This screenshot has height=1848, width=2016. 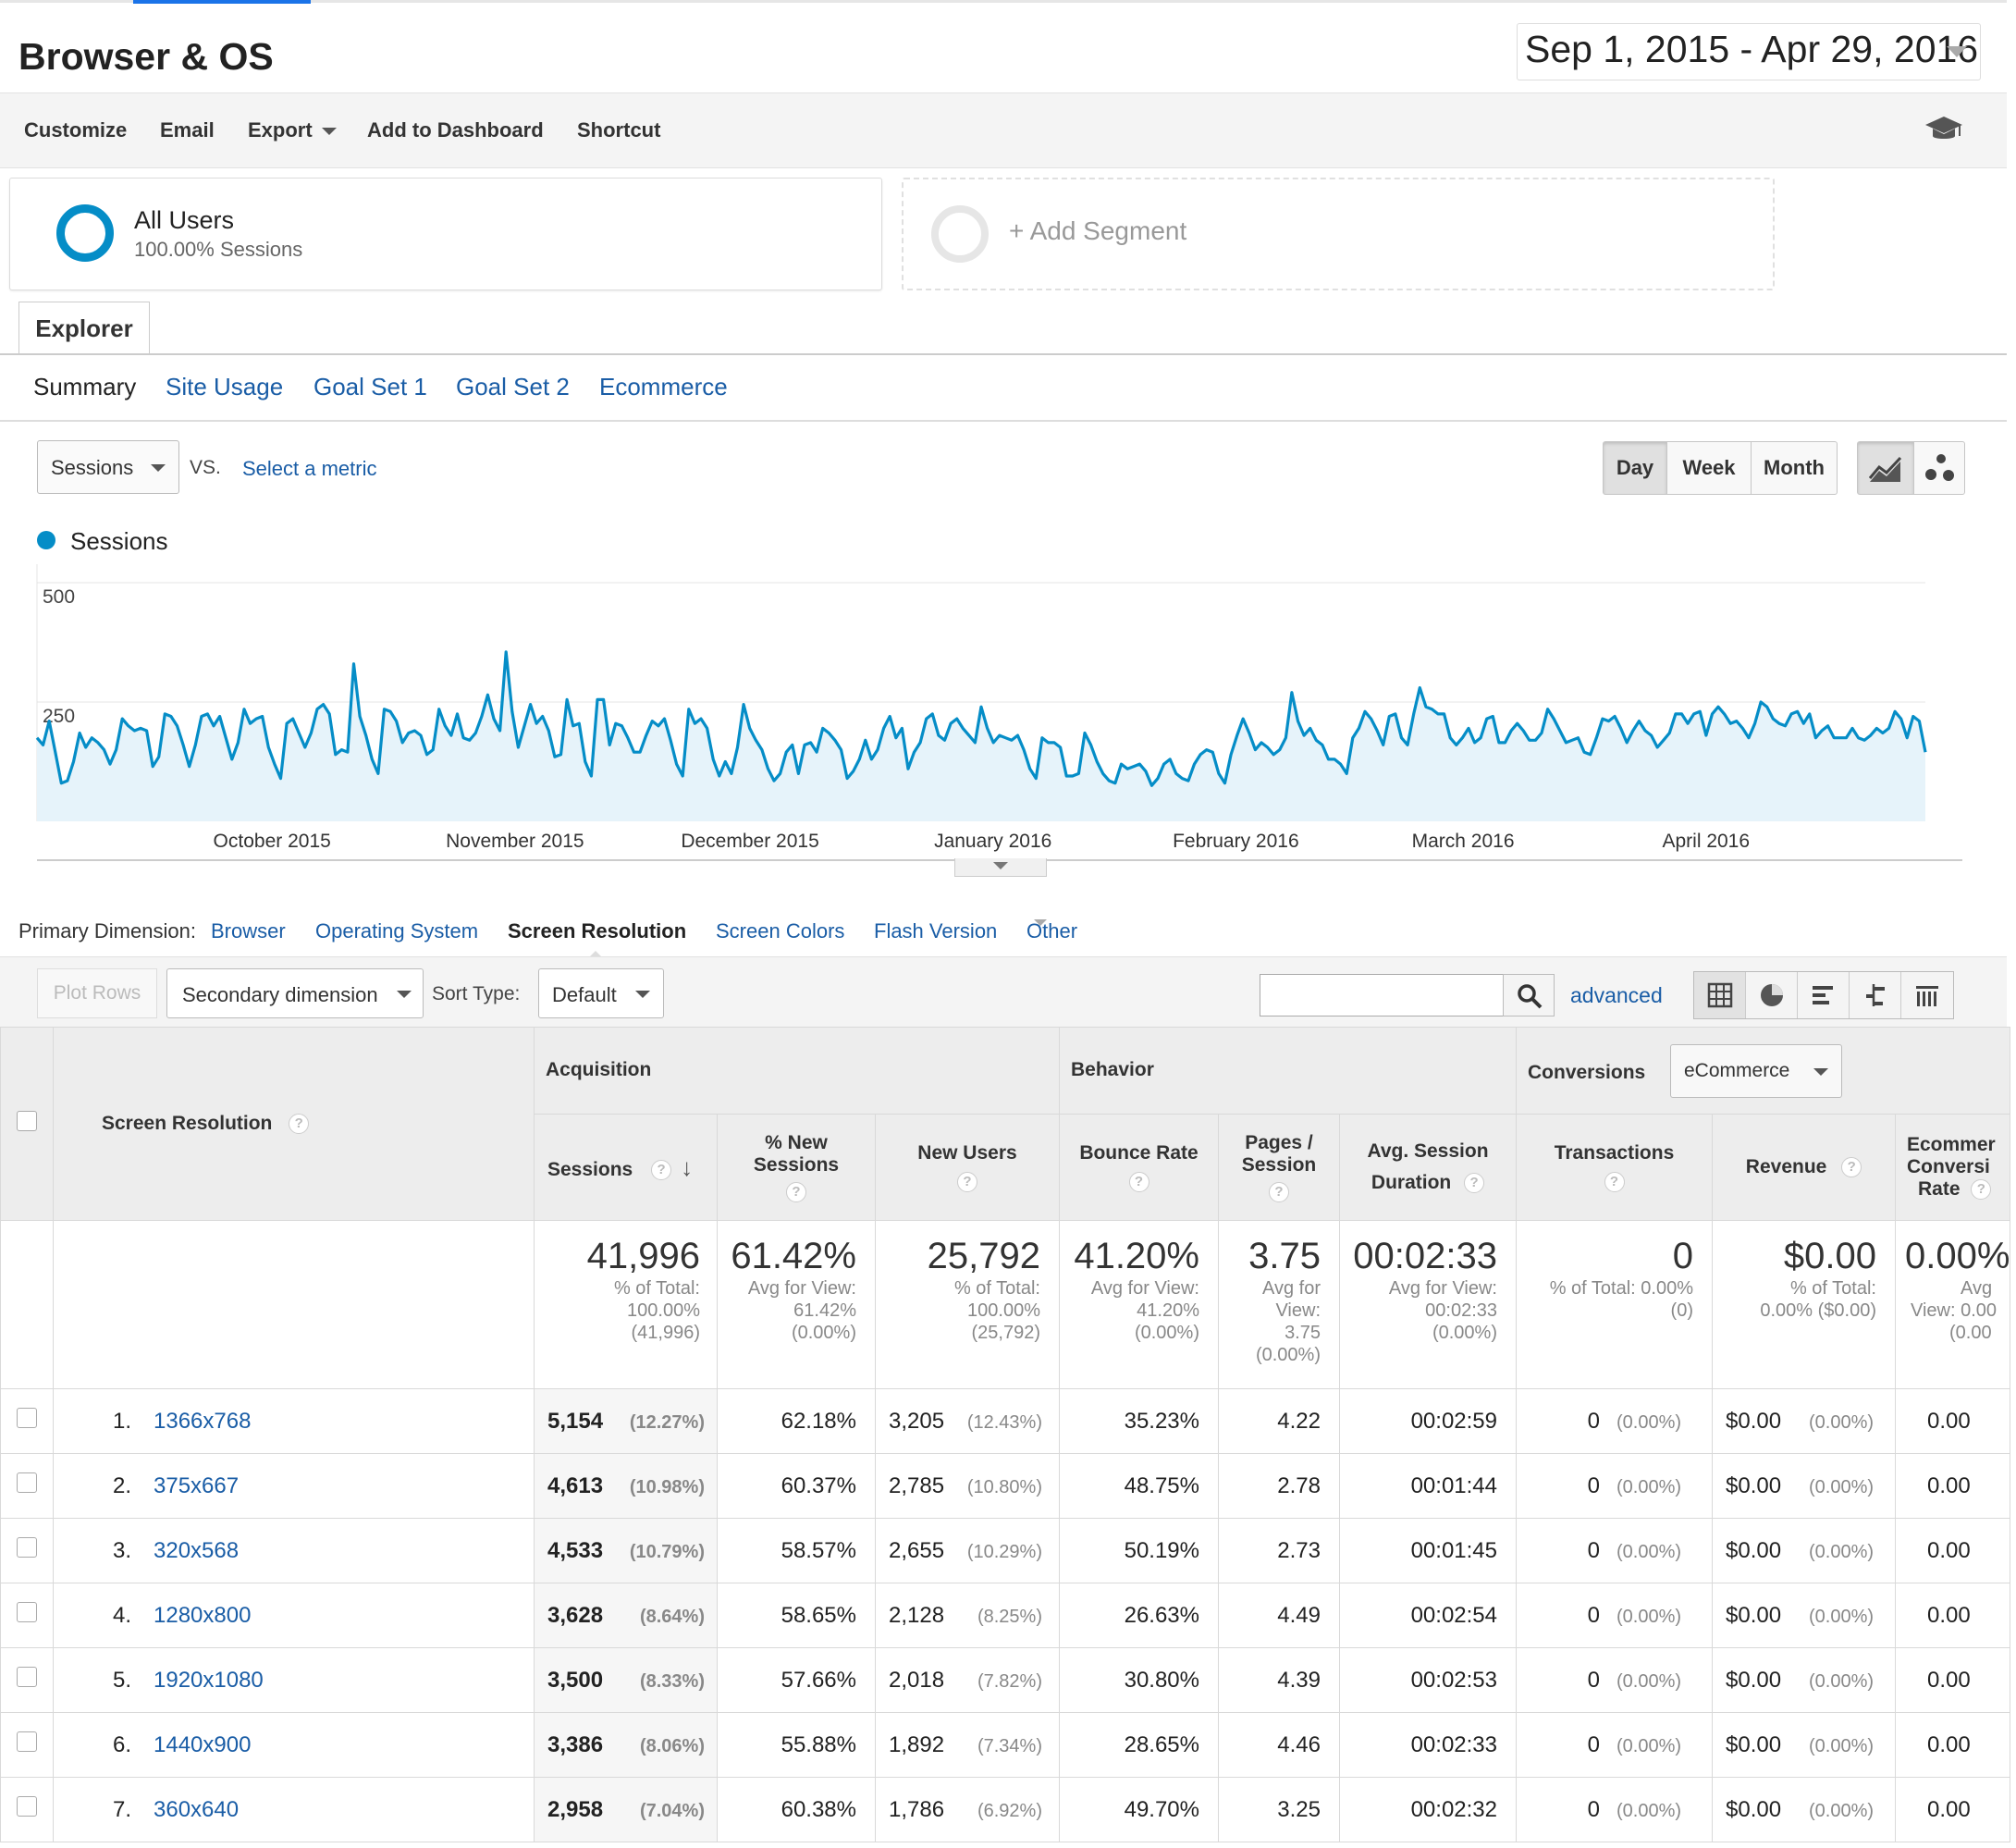 What do you see at coordinates (1709, 468) in the screenshot?
I see `week-button: Week` at bounding box center [1709, 468].